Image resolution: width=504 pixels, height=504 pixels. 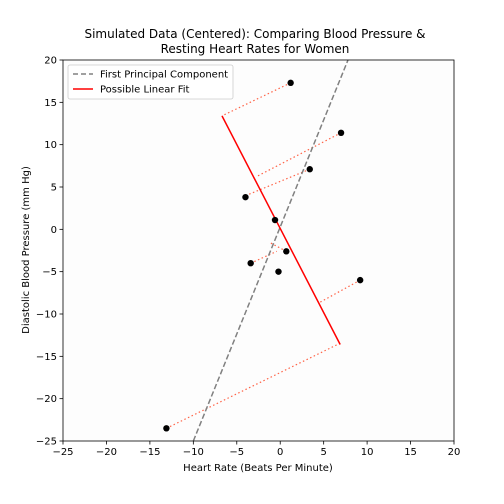 What do you see at coordinates (258, 468) in the screenshot?
I see `x-axis-label: Heart Rate (Beats Per Minute)` at bounding box center [258, 468].